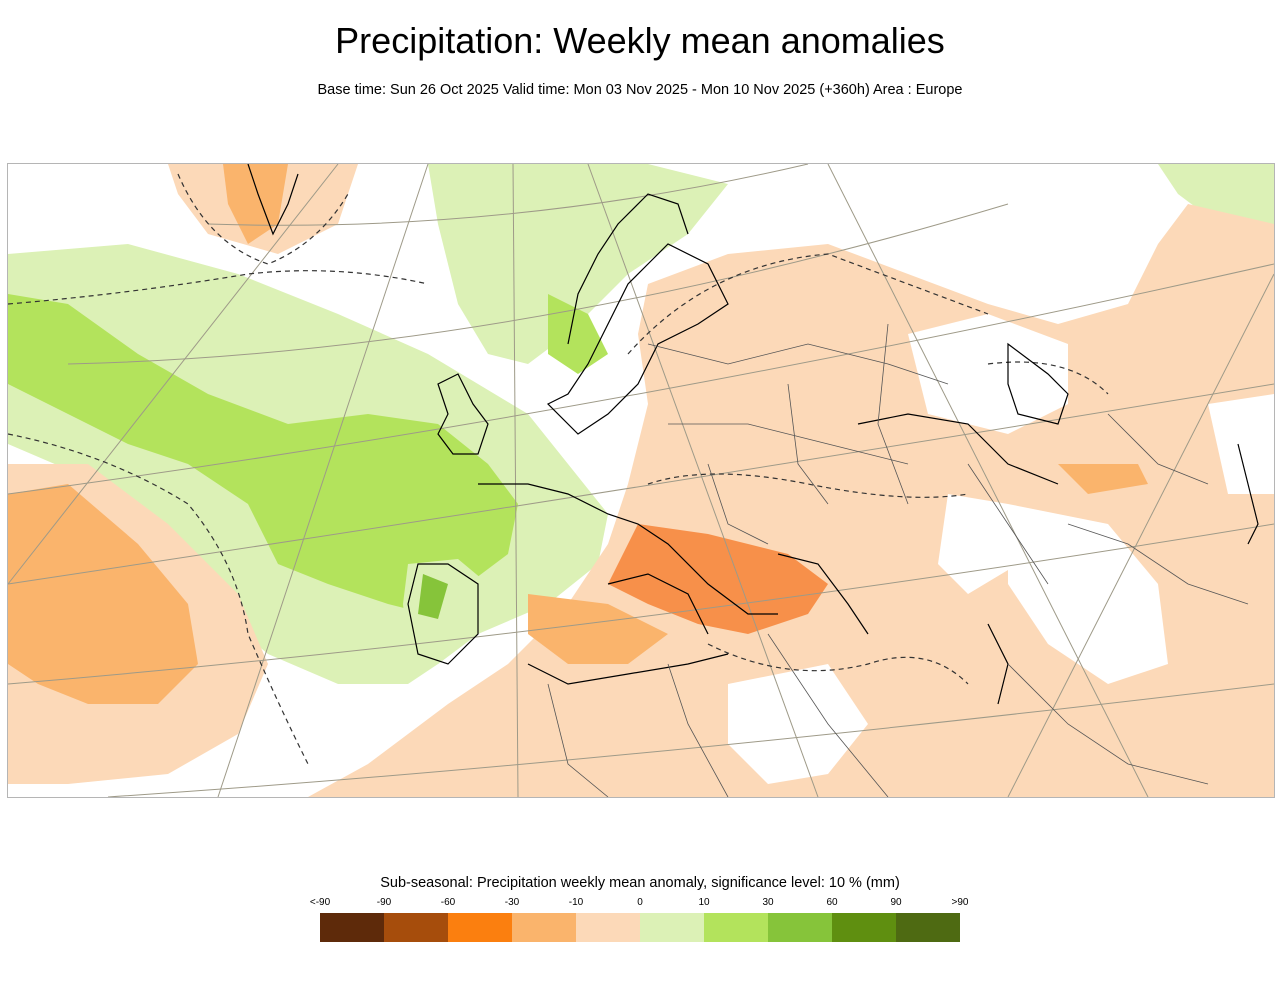 The height and width of the screenshot is (1007, 1280). I want to click on wet-mid-atlantic, so click(263, 454).